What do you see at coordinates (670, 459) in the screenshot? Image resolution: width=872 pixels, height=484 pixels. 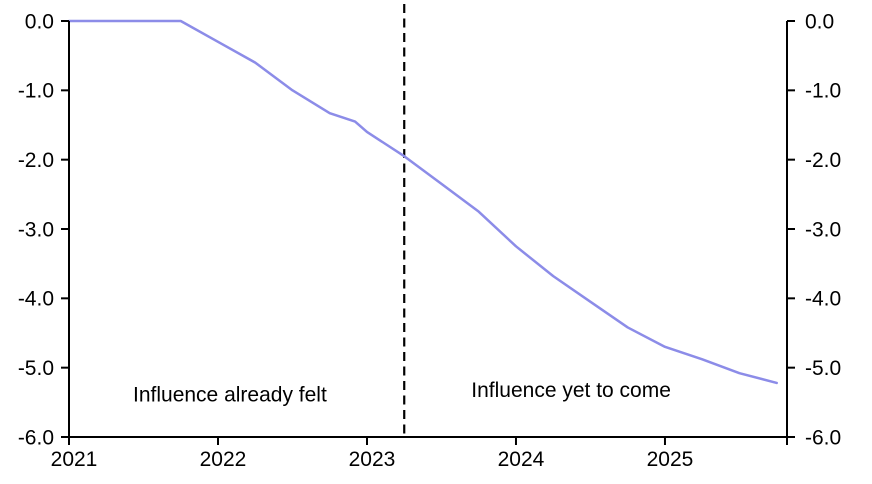 I see `x-tick-label: 2025` at bounding box center [670, 459].